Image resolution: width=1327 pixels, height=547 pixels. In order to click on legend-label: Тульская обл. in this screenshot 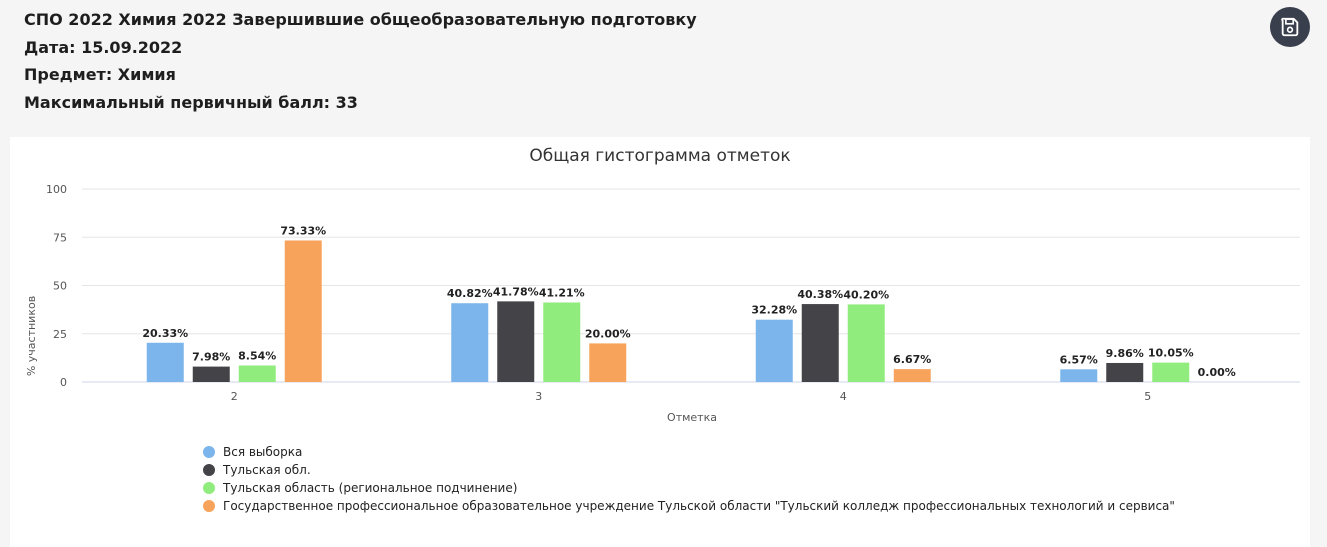, I will do `click(267, 470)`.